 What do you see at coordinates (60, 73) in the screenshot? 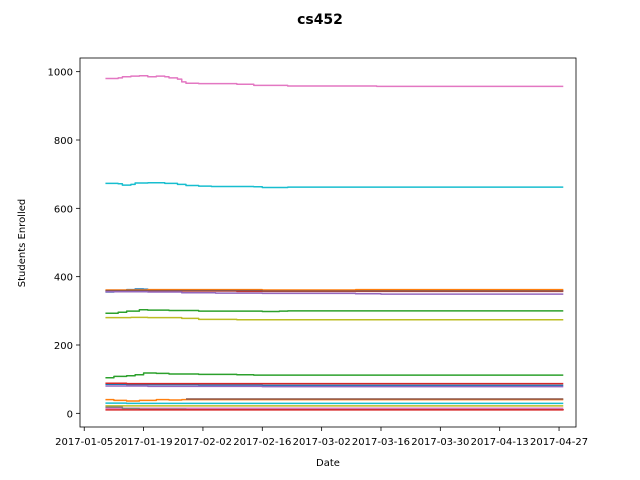
I see `y-tick-label-1000: 1000` at bounding box center [60, 73].